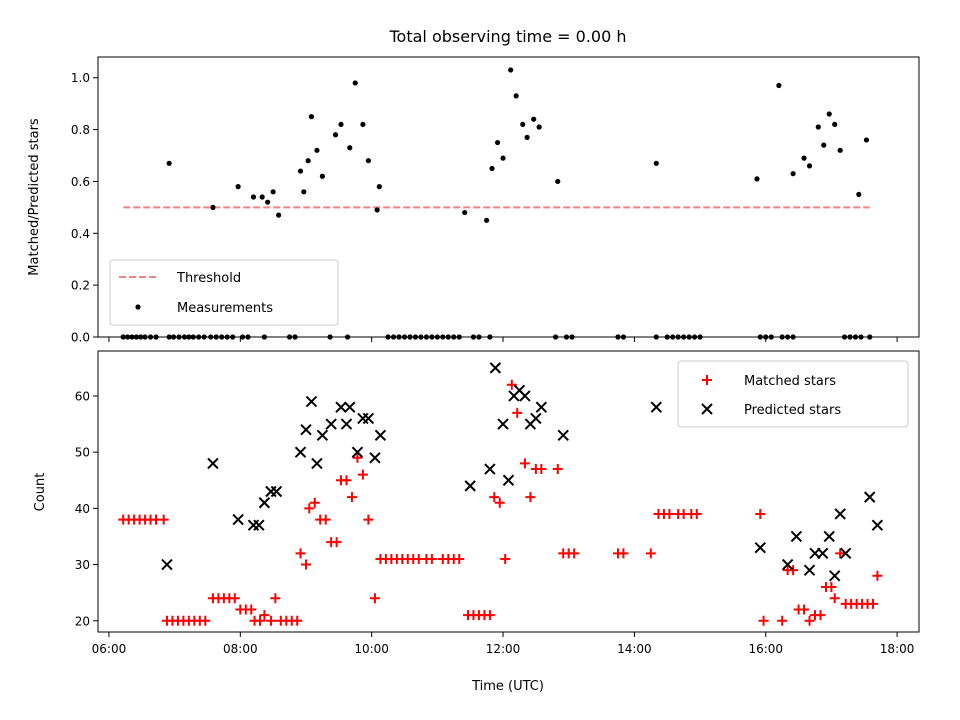 This screenshot has width=960, height=720. What do you see at coordinates (765, 649) in the screenshot?
I see `x-tick-label: 16:00` at bounding box center [765, 649].